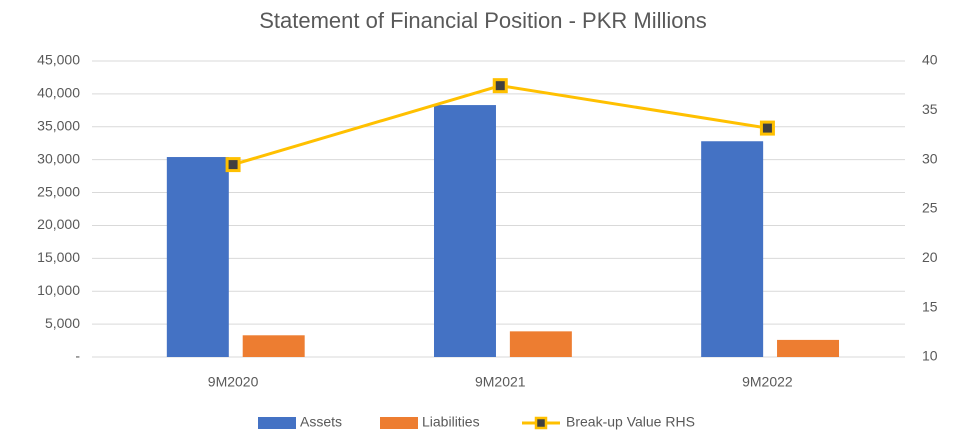 The image size is (966, 434). What do you see at coordinates (930, 60) in the screenshot?
I see `y2-tick-label: 40` at bounding box center [930, 60].